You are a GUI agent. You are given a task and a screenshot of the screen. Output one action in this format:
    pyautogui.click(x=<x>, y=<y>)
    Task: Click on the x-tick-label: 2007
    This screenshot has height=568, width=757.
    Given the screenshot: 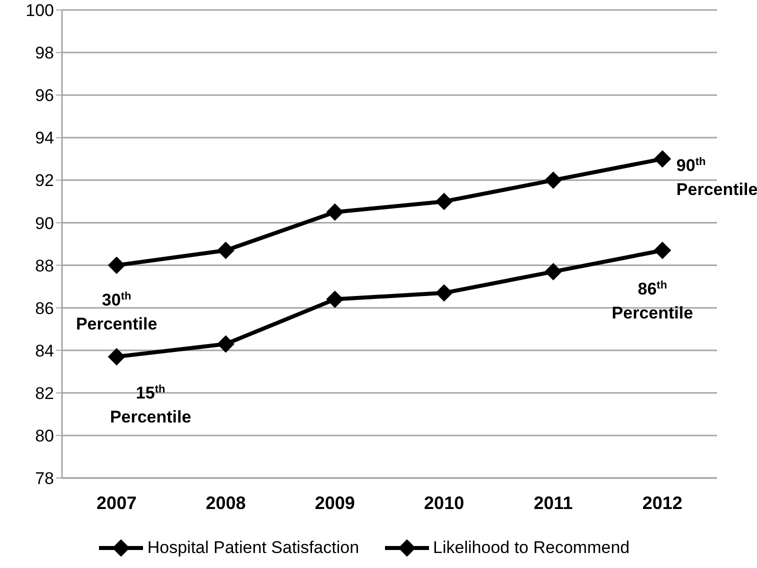 What is the action you would take?
    pyautogui.click(x=116, y=502)
    